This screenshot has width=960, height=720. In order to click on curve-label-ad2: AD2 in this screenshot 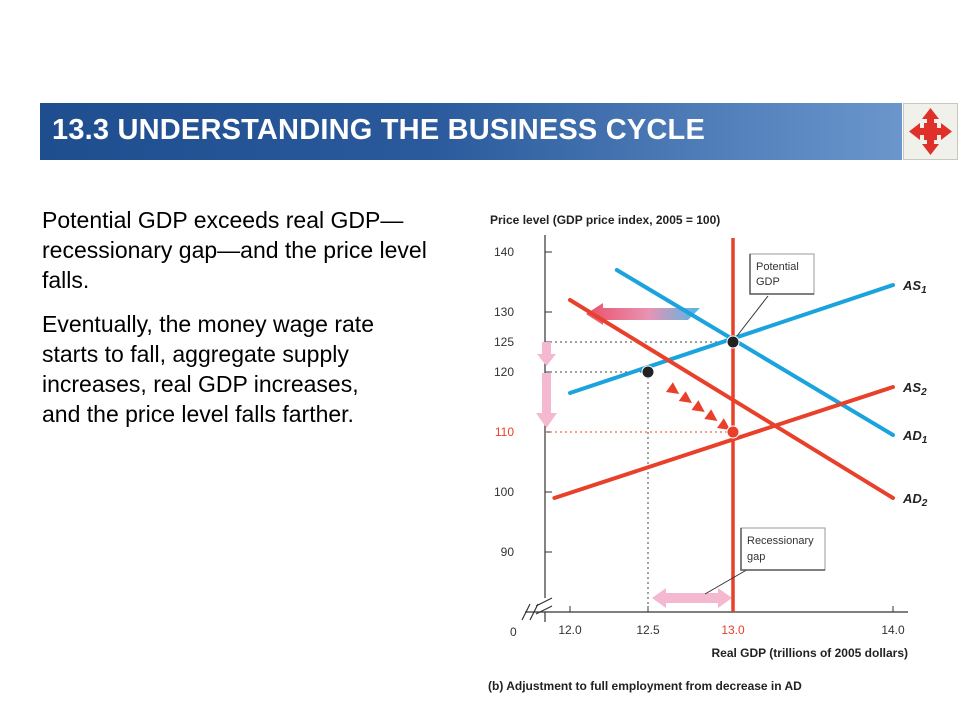, I will do `click(915, 500)`.